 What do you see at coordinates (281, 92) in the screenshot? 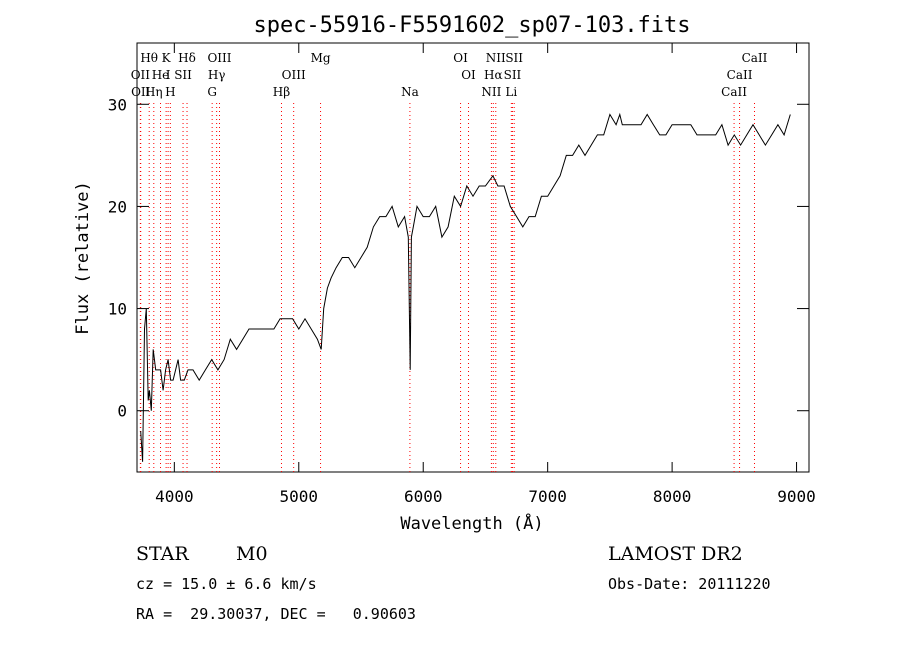
I see `line-marker-label: Hβ` at bounding box center [281, 92].